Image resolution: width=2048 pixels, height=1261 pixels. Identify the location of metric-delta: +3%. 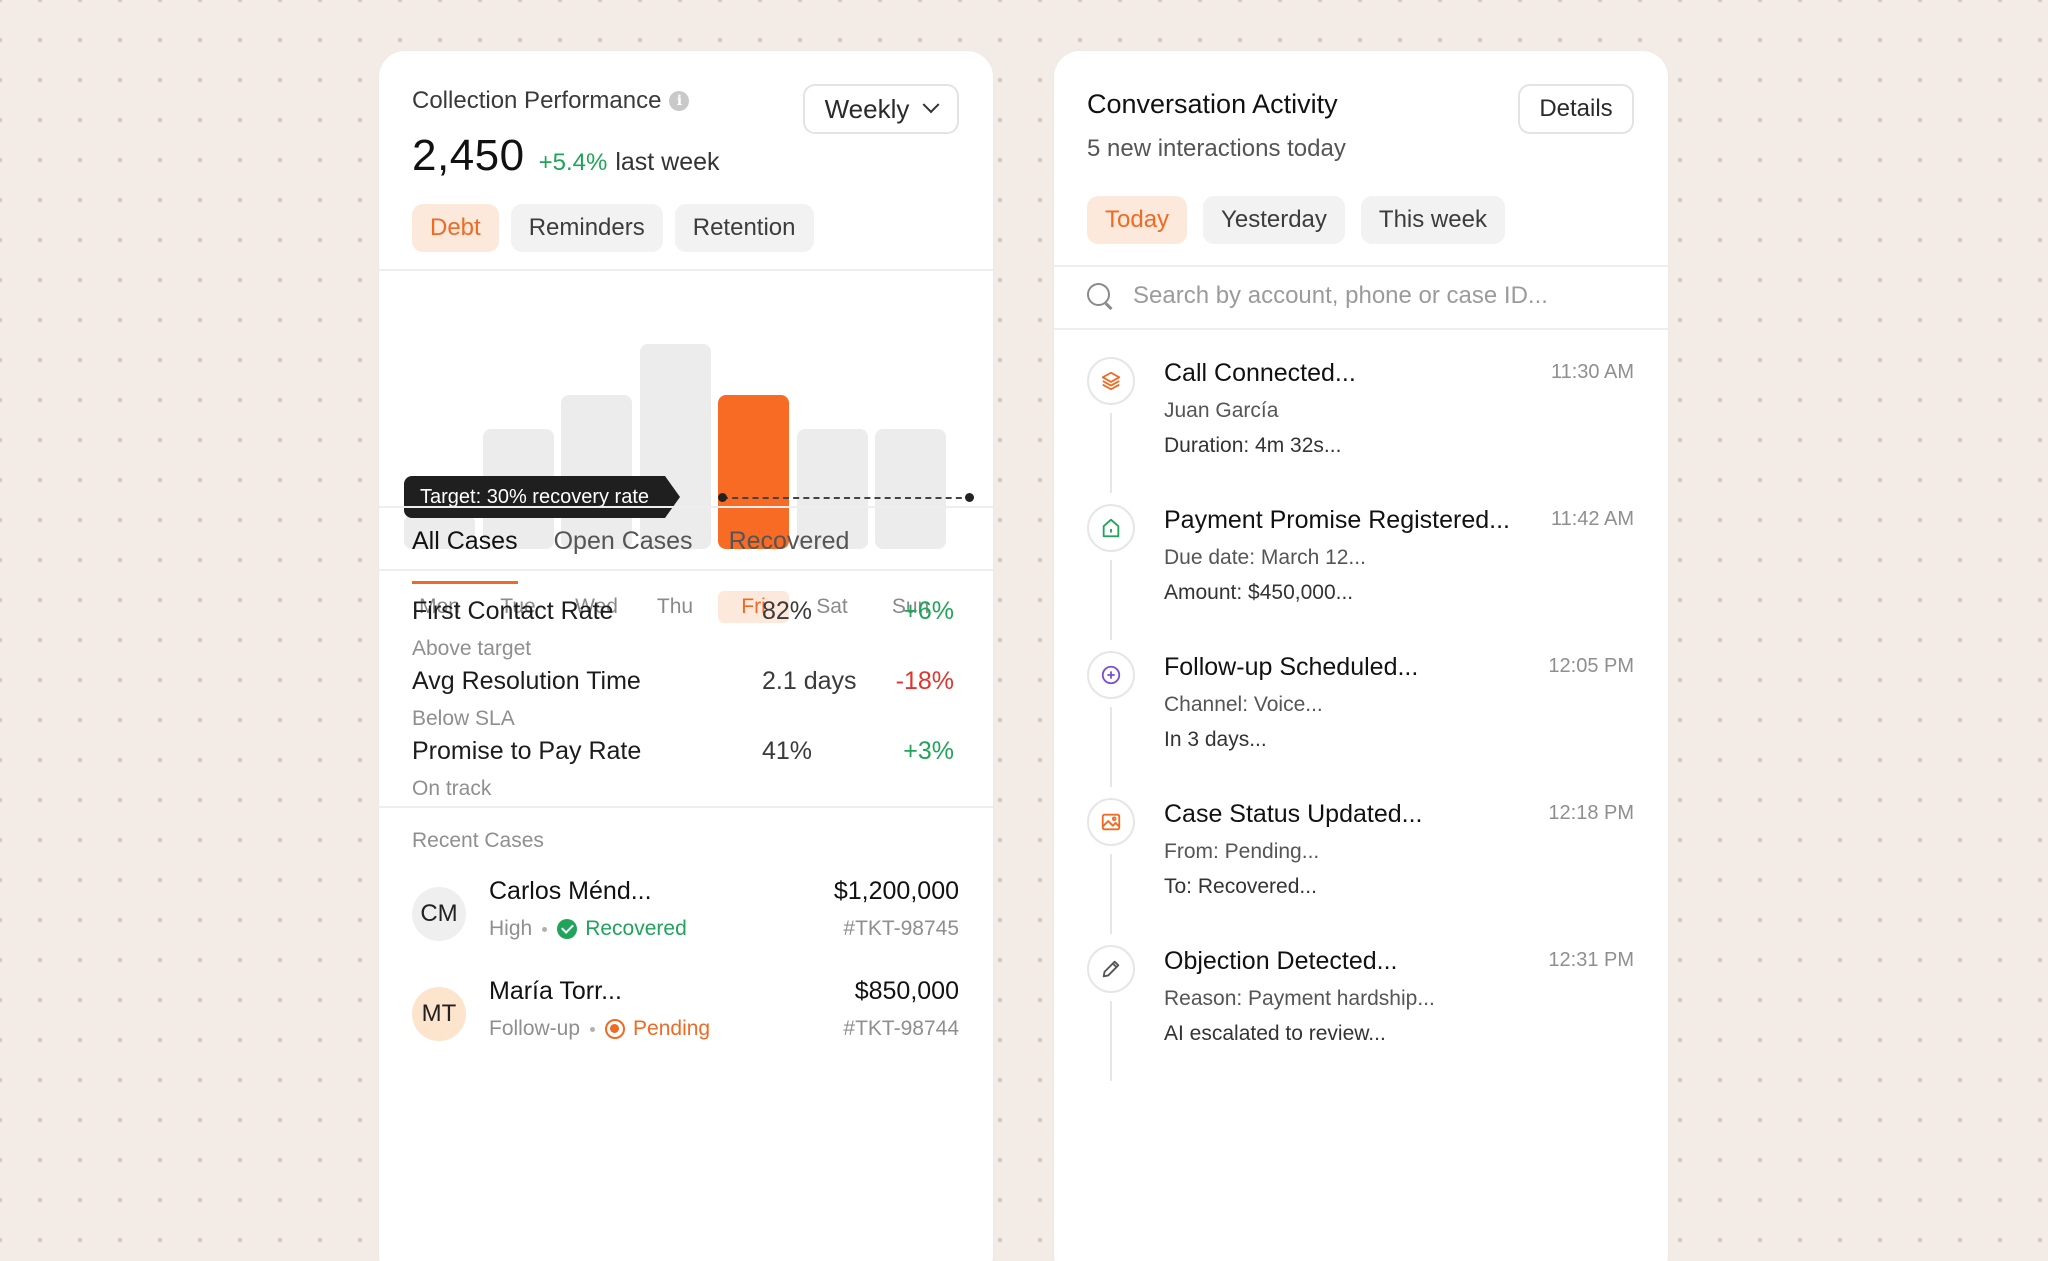
(928, 751).